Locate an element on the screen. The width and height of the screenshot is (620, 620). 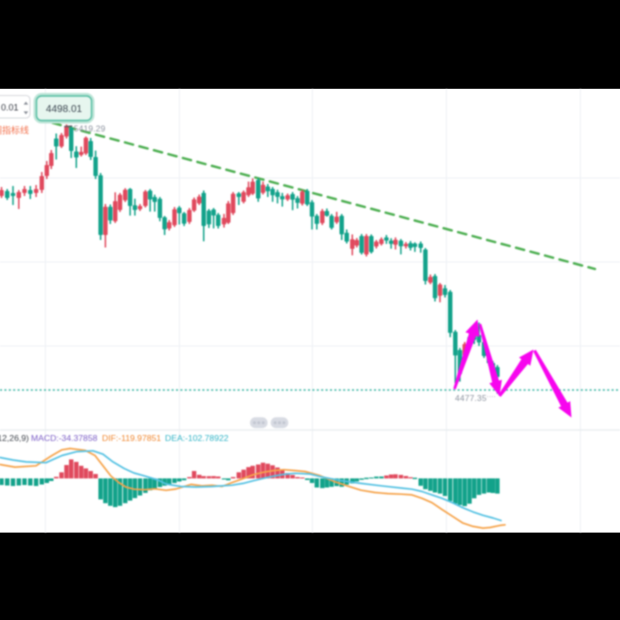
svg-text: 4477.35 is located at coordinates (471, 398).